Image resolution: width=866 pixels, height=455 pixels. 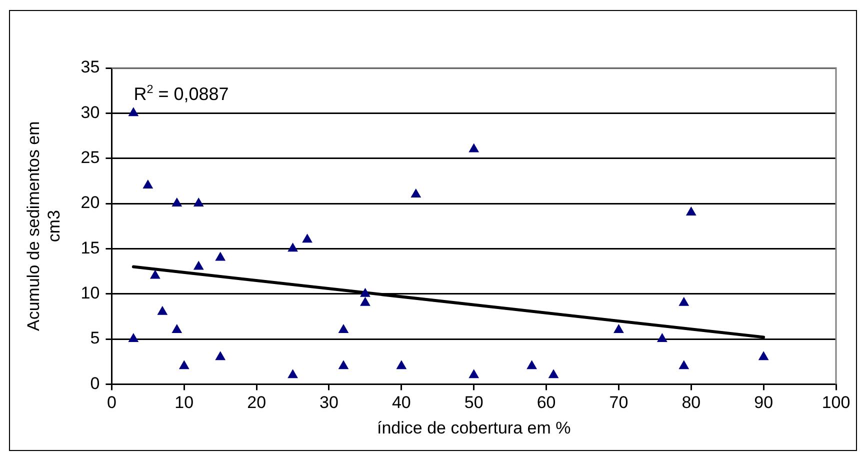 What do you see at coordinates (95, 383) in the screenshot?
I see `y-tick-label: 0` at bounding box center [95, 383].